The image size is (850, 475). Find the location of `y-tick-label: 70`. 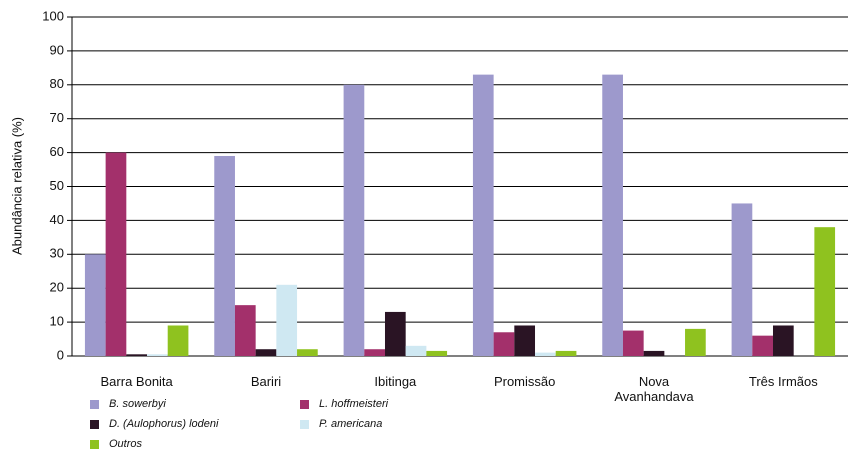

y-tick-label: 70 is located at coordinates (57, 117).